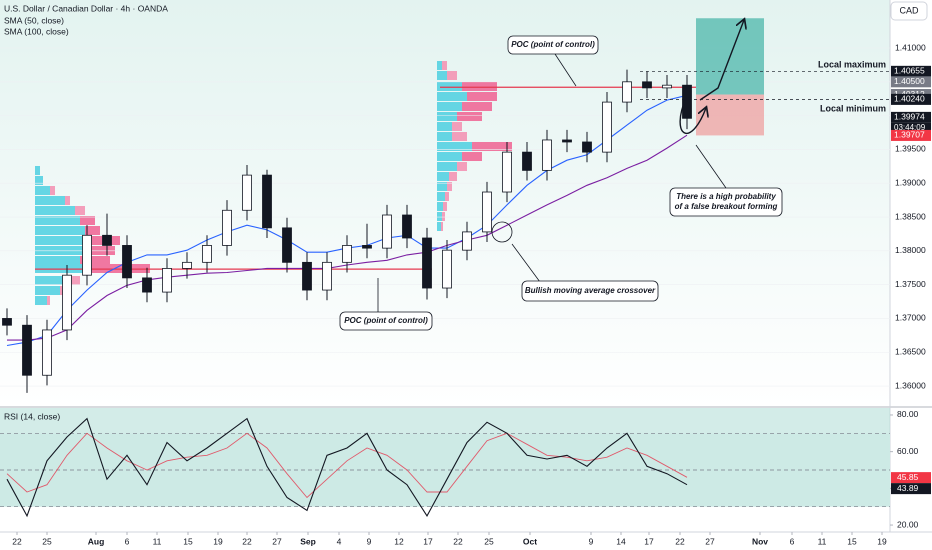 The height and width of the screenshot is (550, 932). Describe the element at coordinates (853, 108) in the screenshot. I see `annotation: Local minimum` at that location.